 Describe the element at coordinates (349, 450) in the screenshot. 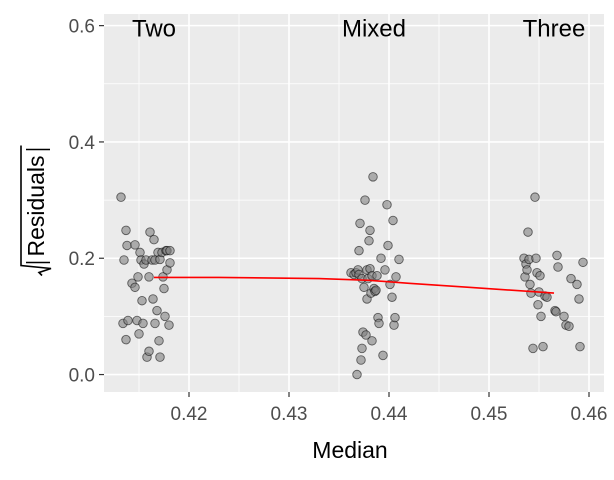

I see `x-axis-title: Median` at that location.